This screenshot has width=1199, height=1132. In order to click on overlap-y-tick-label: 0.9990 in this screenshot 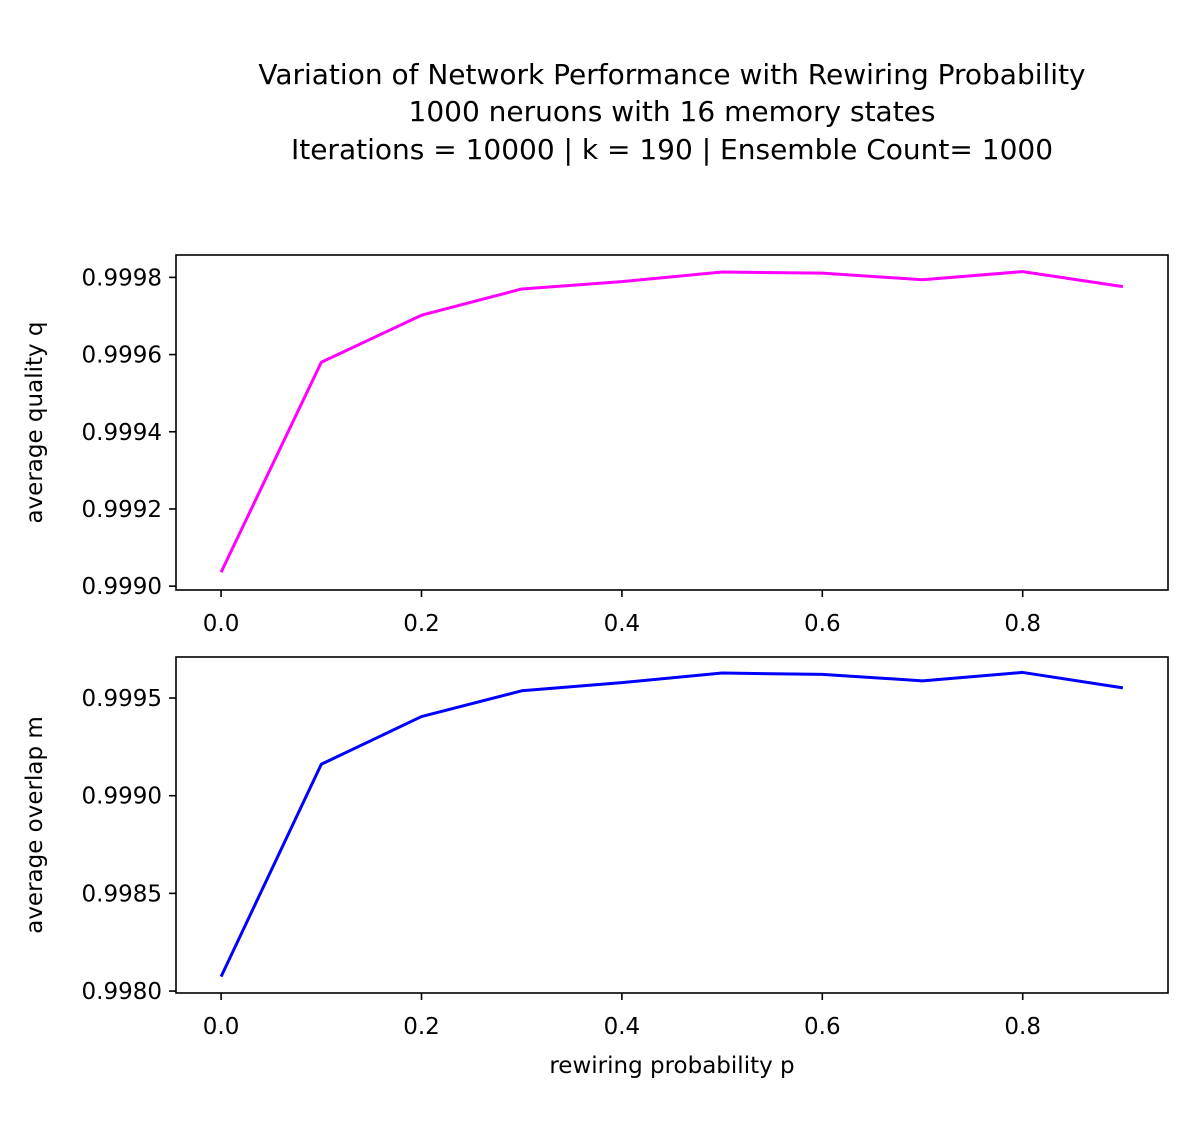, I will do `click(122, 797)`.